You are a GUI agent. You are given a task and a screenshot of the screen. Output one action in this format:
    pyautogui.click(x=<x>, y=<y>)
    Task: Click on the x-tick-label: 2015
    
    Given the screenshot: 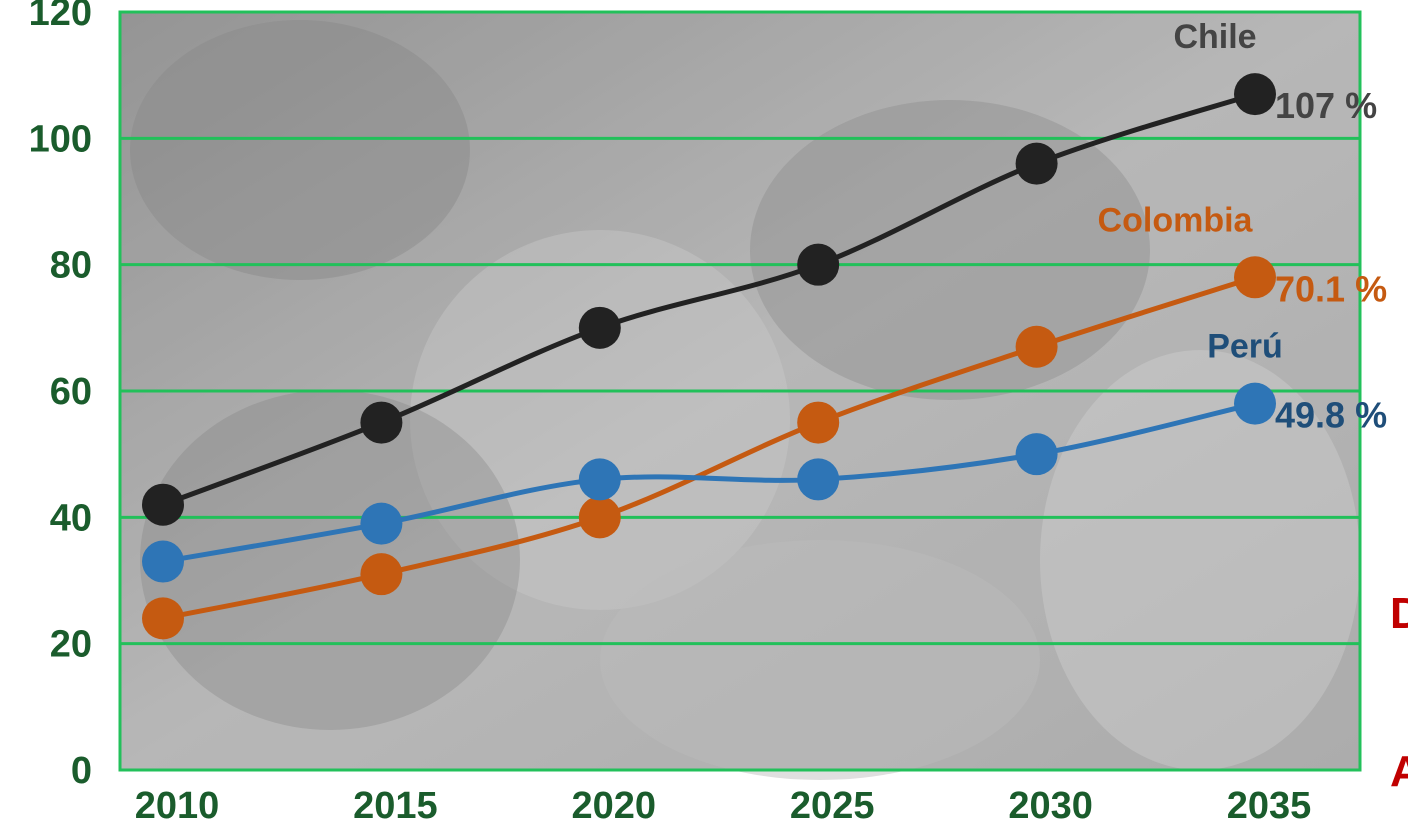 What is the action you would take?
    pyautogui.click(x=395, y=806)
    